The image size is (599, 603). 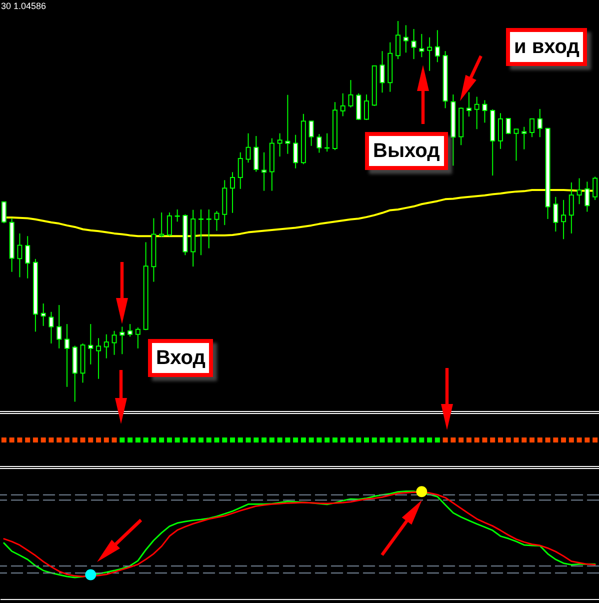 What do you see at coordinates (23, 6) in the screenshot?
I see `text: 30 1.04586` at bounding box center [23, 6].